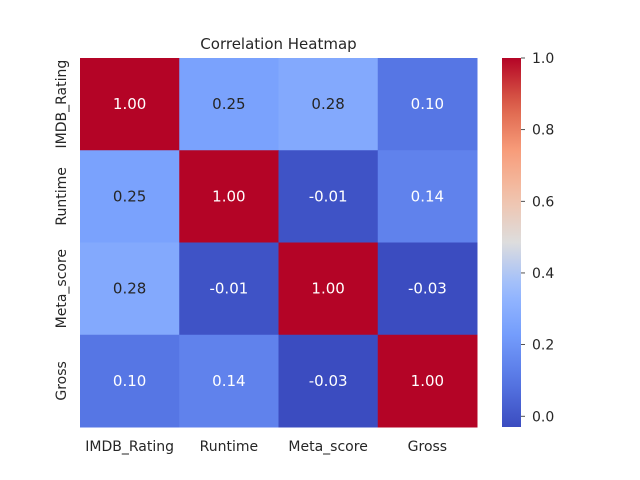 Image resolution: width=640 pixels, height=480 pixels. What do you see at coordinates (543, 131) in the screenshot?
I see `colorbar-tick-label: 0.8` at bounding box center [543, 131].